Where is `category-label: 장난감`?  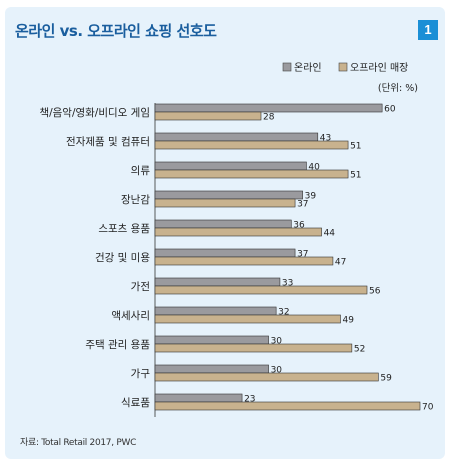
category-label: 장난감 is located at coordinates (135, 200).